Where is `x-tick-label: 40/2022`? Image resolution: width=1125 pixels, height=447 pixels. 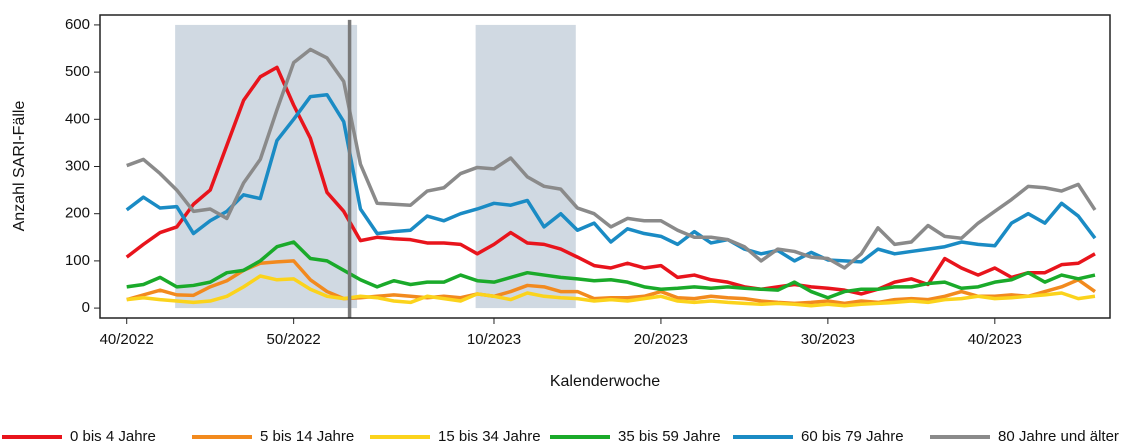
x-tick-label: 40/2022 is located at coordinates (127, 339).